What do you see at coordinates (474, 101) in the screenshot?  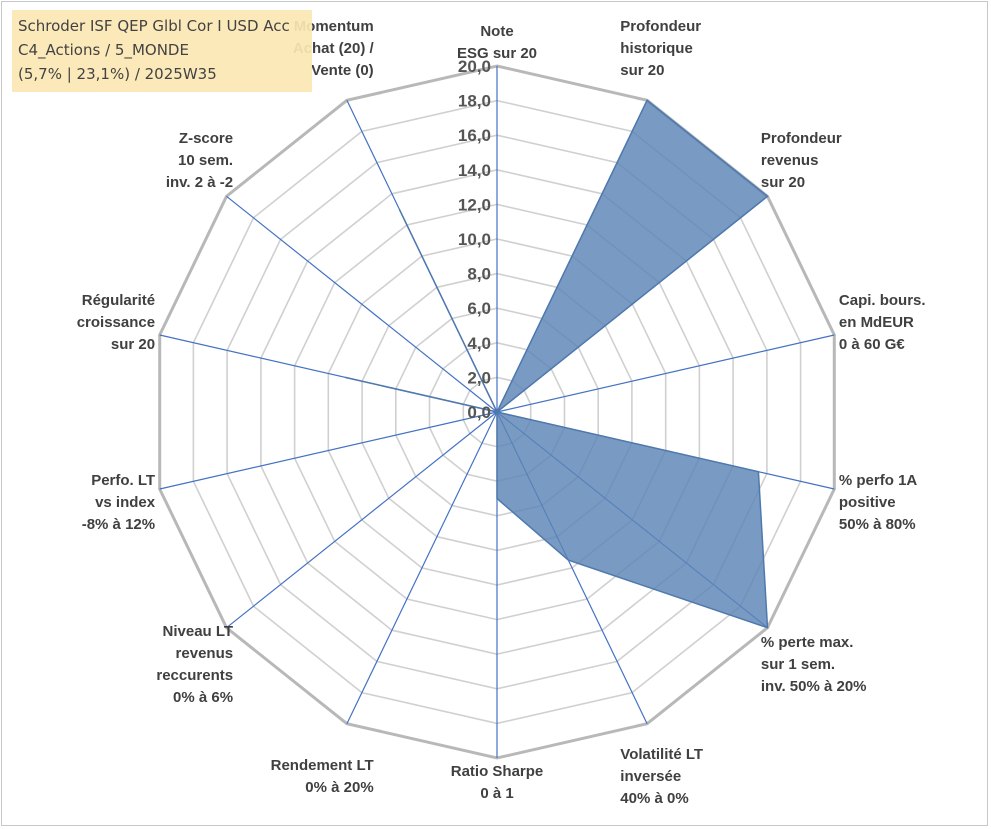 I see `tick-label: 18,0` at bounding box center [474, 101].